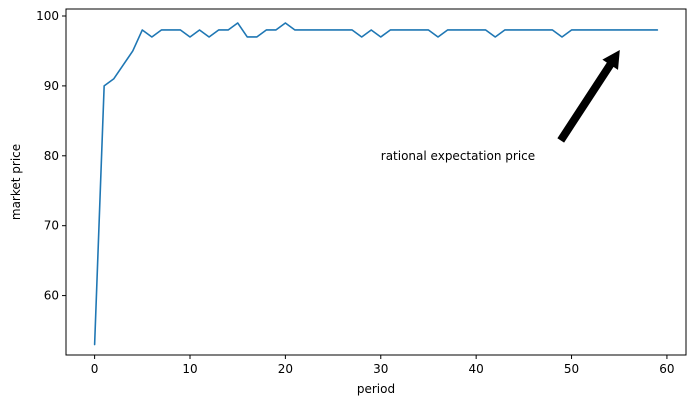 The width and height of the screenshot is (695, 408). What do you see at coordinates (16, 182) in the screenshot?
I see `y-axis-label: market price` at bounding box center [16, 182].